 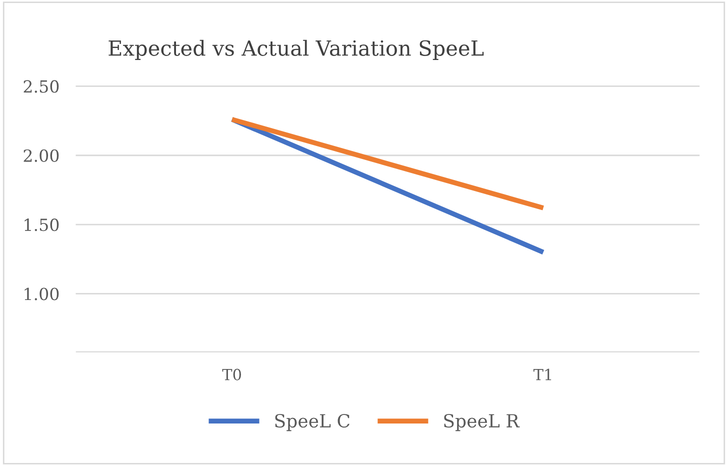 What do you see at coordinates (482, 423) in the screenshot?
I see `legend-label: SpeeL R` at bounding box center [482, 423].